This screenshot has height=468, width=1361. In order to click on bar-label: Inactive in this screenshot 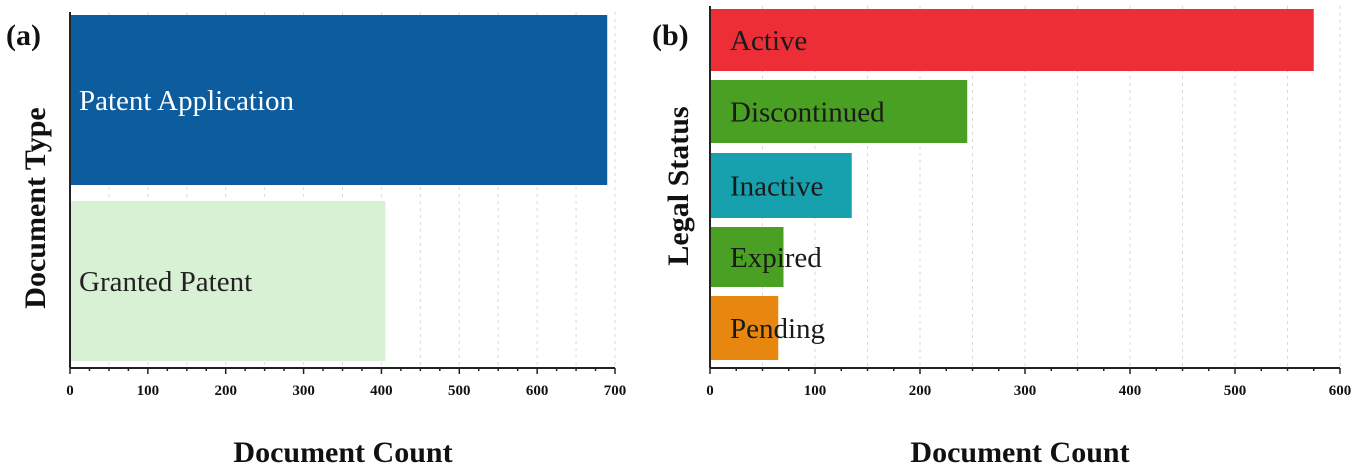, I will do `click(776, 187)`.